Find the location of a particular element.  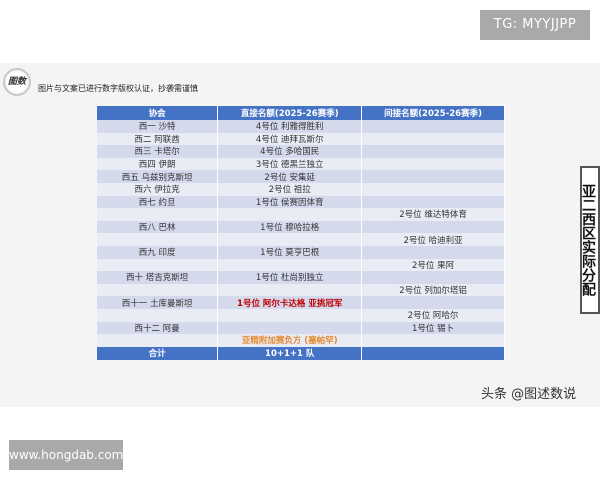

table-row: 2号位 果阿 is located at coordinates (301, 265).